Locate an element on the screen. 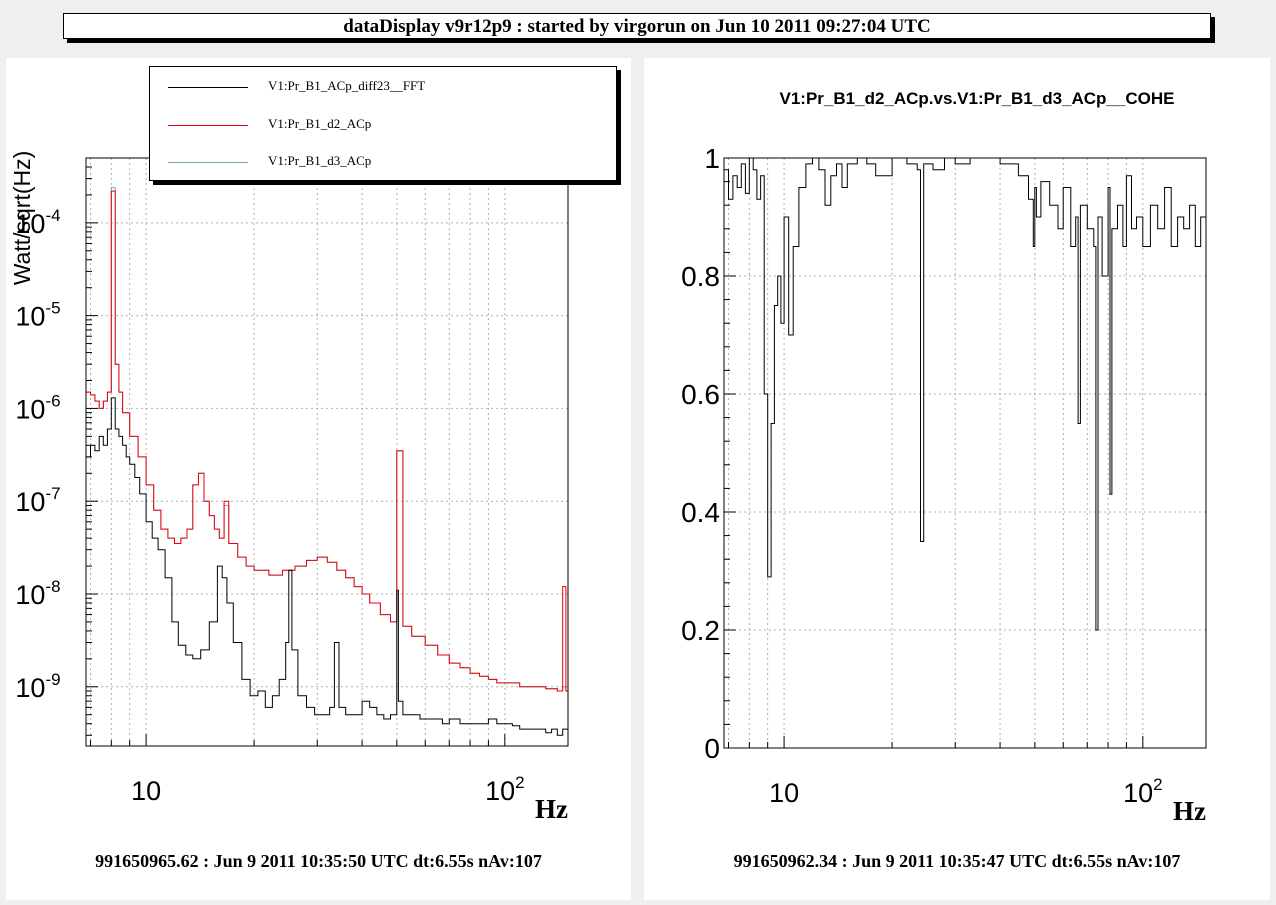 The width and height of the screenshot is (1276, 905). legend-entry: V1:Pr_B1_d2_ACp is located at coordinates (388, 125).